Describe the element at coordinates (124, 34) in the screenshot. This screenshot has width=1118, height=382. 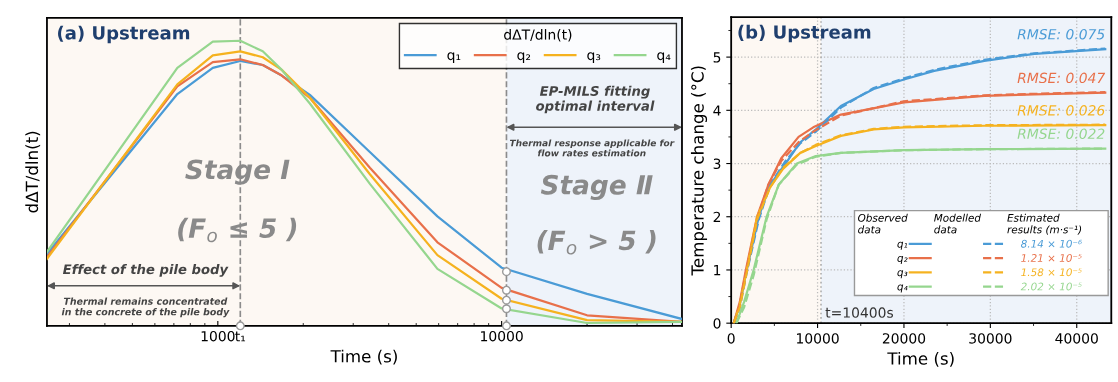
I see `chart-title: (a) Upstream` at that location.